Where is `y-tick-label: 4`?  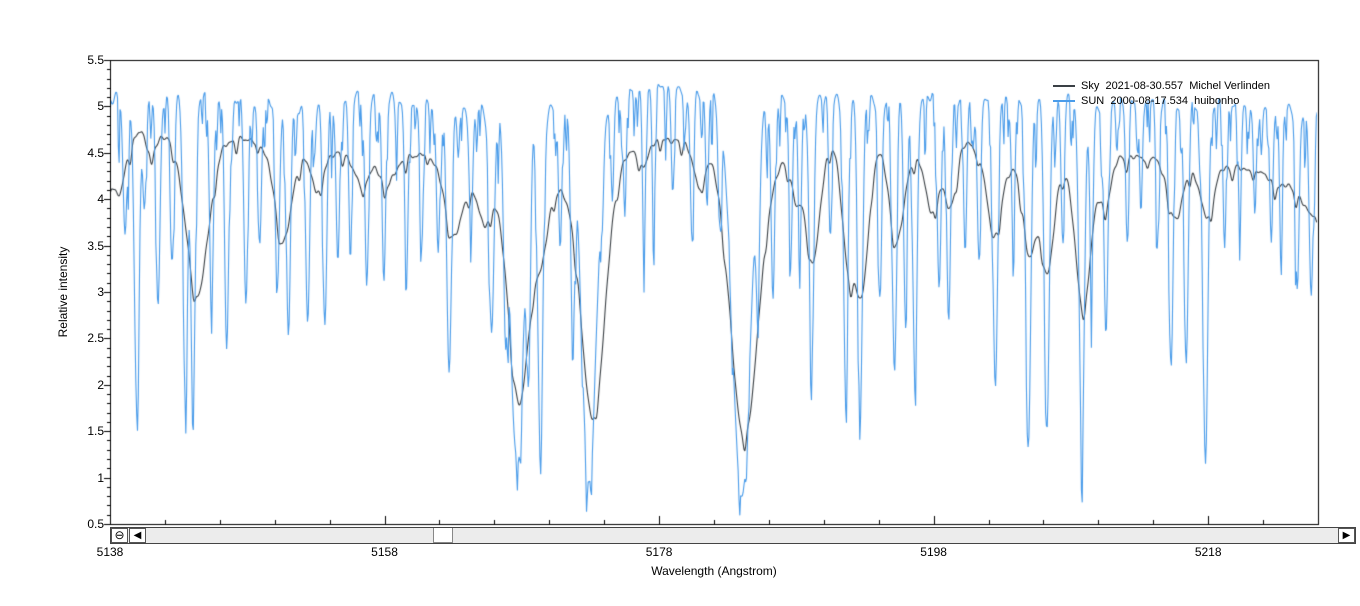
y-tick-label: 4 is located at coordinates (100, 199).